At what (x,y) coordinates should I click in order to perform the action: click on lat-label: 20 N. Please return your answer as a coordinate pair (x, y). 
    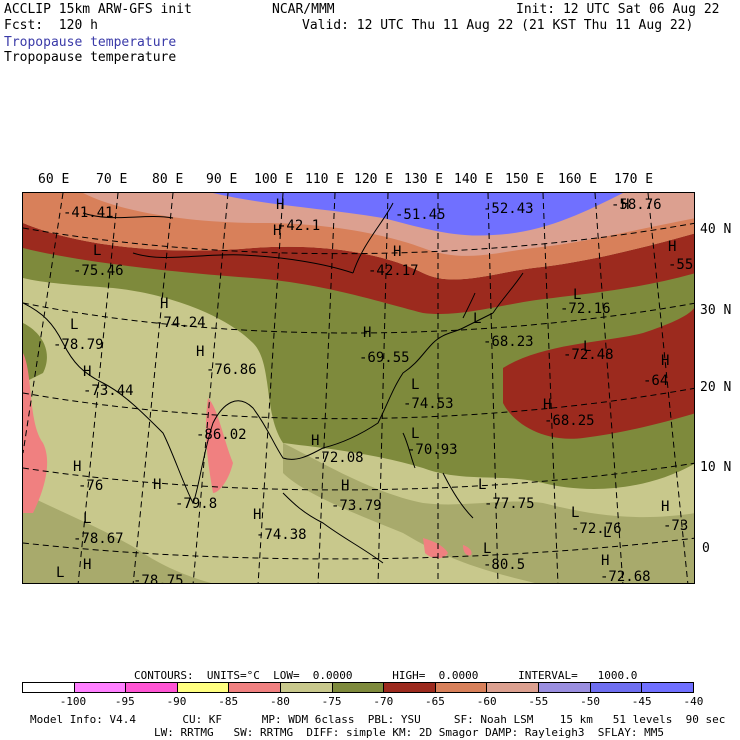
    Looking at the image, I should click on (716, 387).